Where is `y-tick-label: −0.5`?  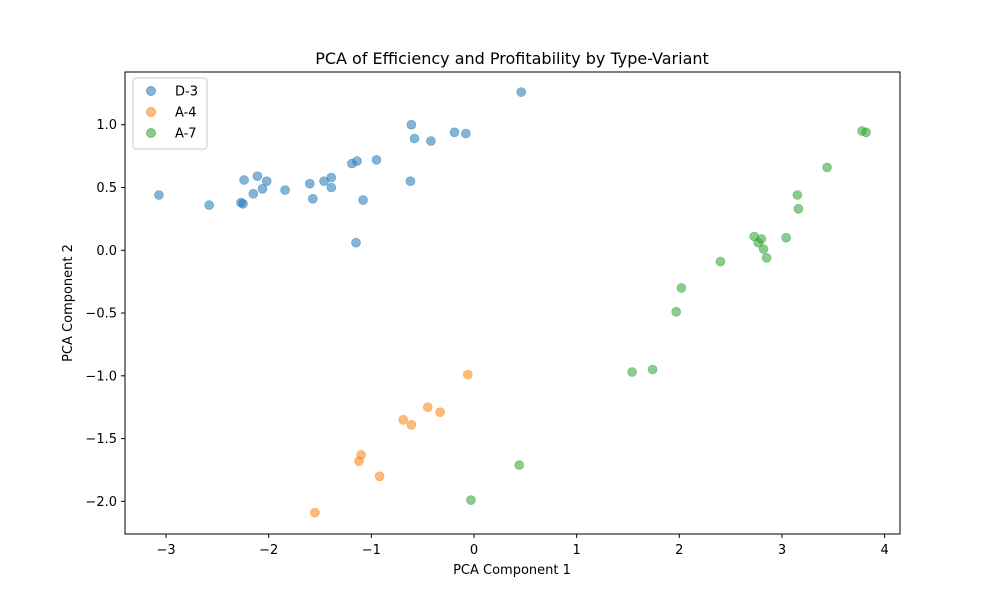 y-tick-label: −0.5 is located at coordinates (101, 314).